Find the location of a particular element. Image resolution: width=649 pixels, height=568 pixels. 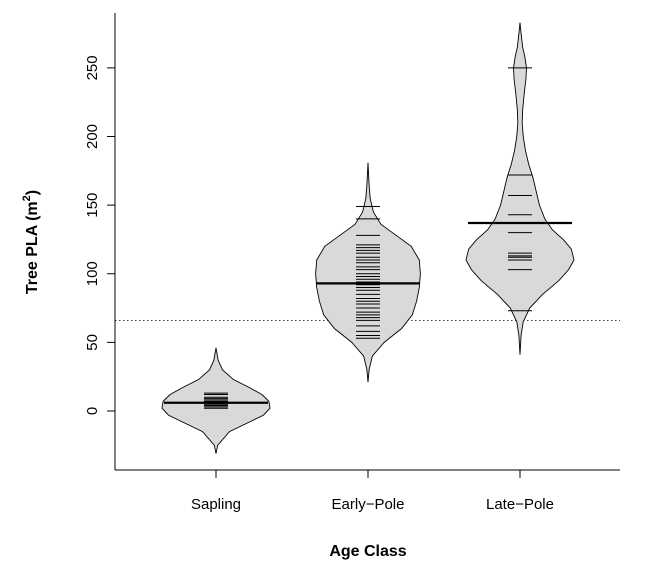

y-ticks: 0 50 100 150 200 250 is located at coordinates (99, 235).